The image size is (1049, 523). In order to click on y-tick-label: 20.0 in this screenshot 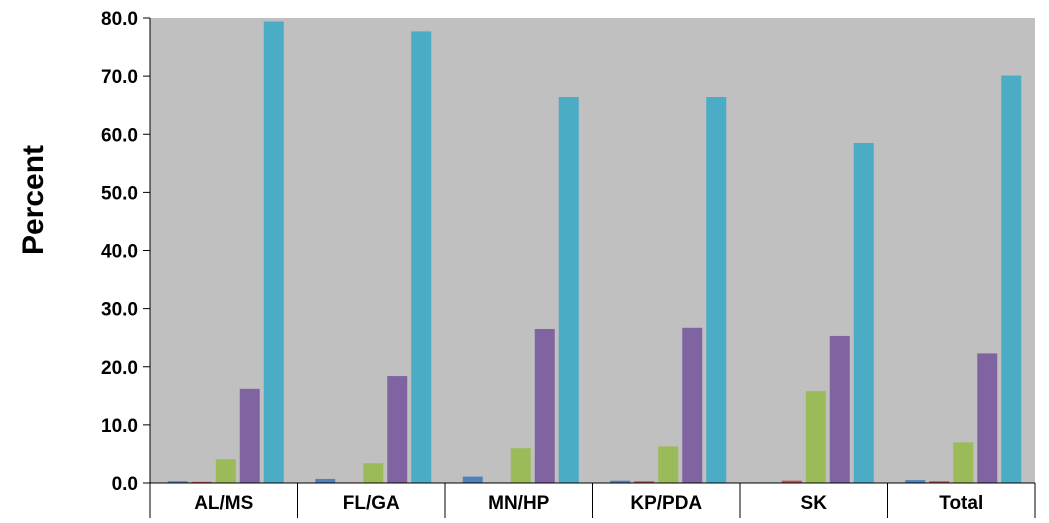, I will do `click(119, 368)`.